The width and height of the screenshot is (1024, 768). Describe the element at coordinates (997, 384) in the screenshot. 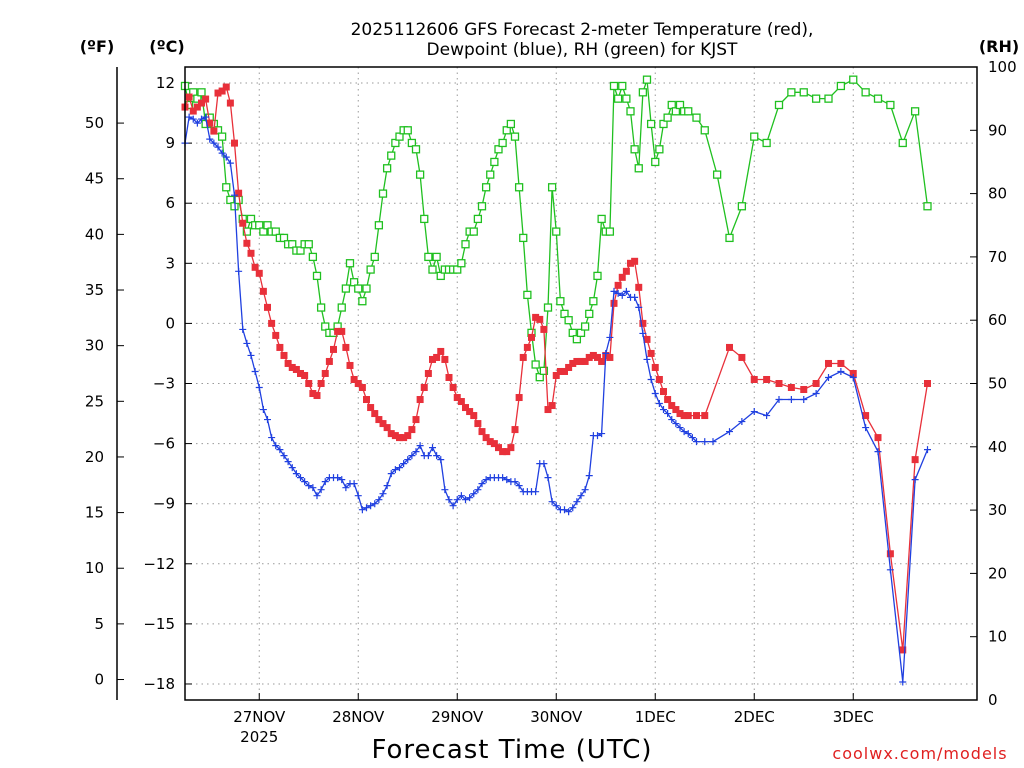

I see `rh-tick-label: 50` at that location.